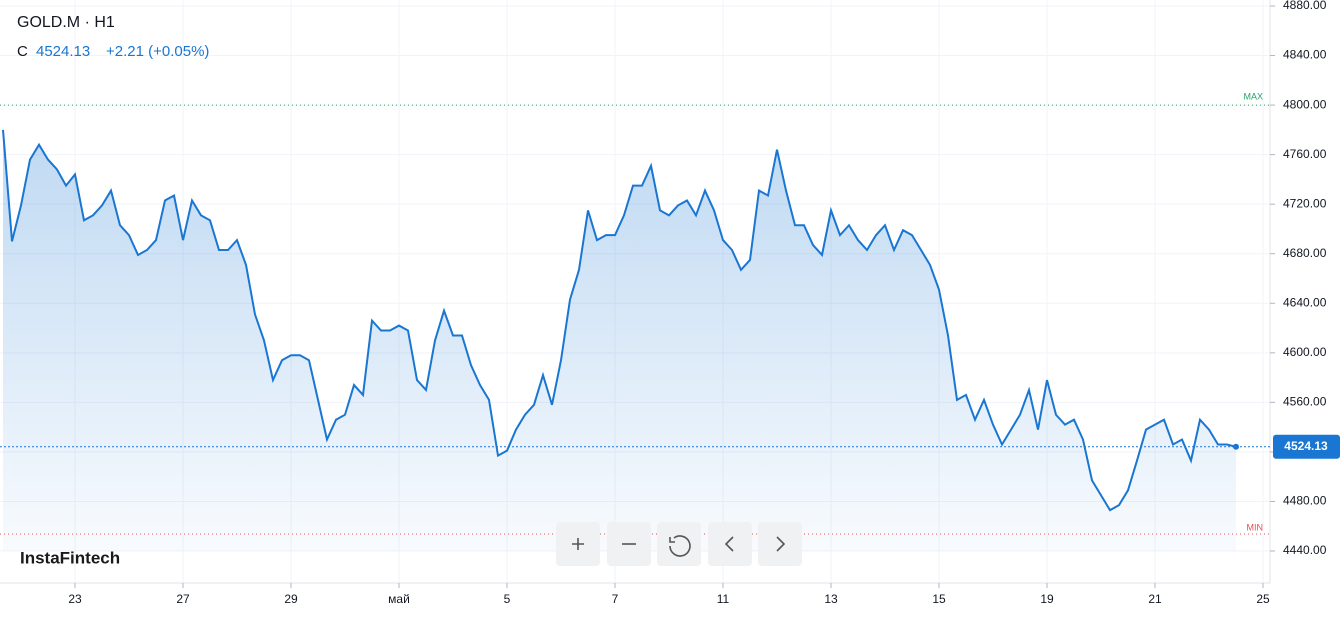 The height and width of the screenshot is (634, 1341). Describe the element at coordinates (679, 544) in the screenshot. I see `reset-button` at that location.